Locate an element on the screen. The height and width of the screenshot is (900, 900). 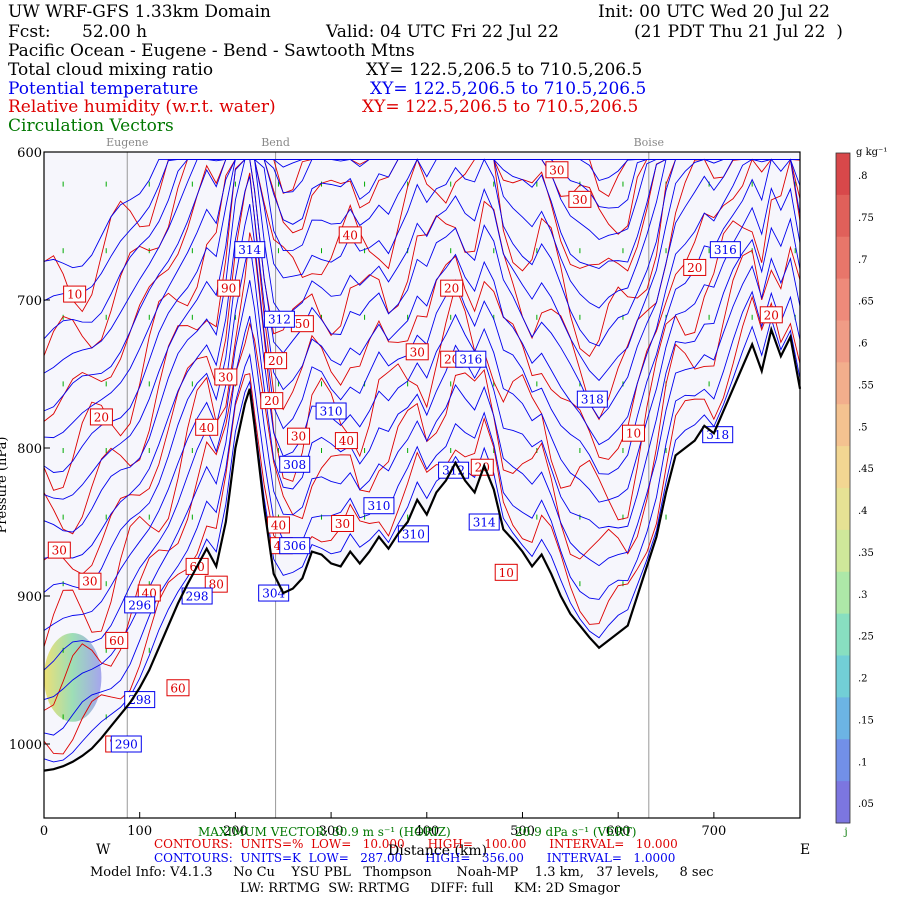
rh-contour-label: 90 is located at coordinates (228, 289).